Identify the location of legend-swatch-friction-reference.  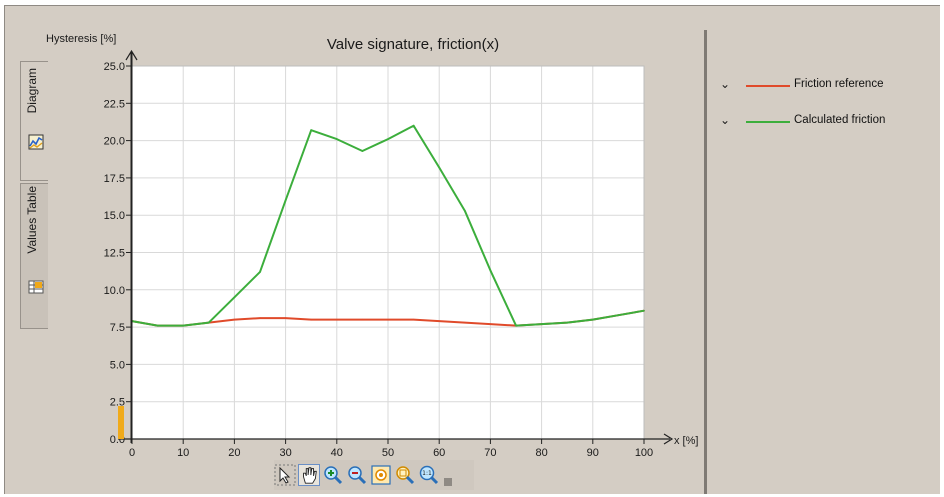
(768, 86).